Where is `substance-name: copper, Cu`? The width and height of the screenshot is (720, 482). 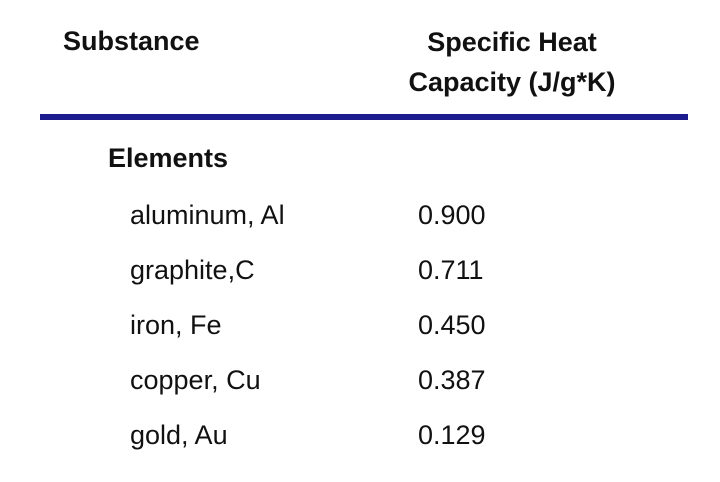 substance-name: copper, Cu is located at coordinates (195, 380).